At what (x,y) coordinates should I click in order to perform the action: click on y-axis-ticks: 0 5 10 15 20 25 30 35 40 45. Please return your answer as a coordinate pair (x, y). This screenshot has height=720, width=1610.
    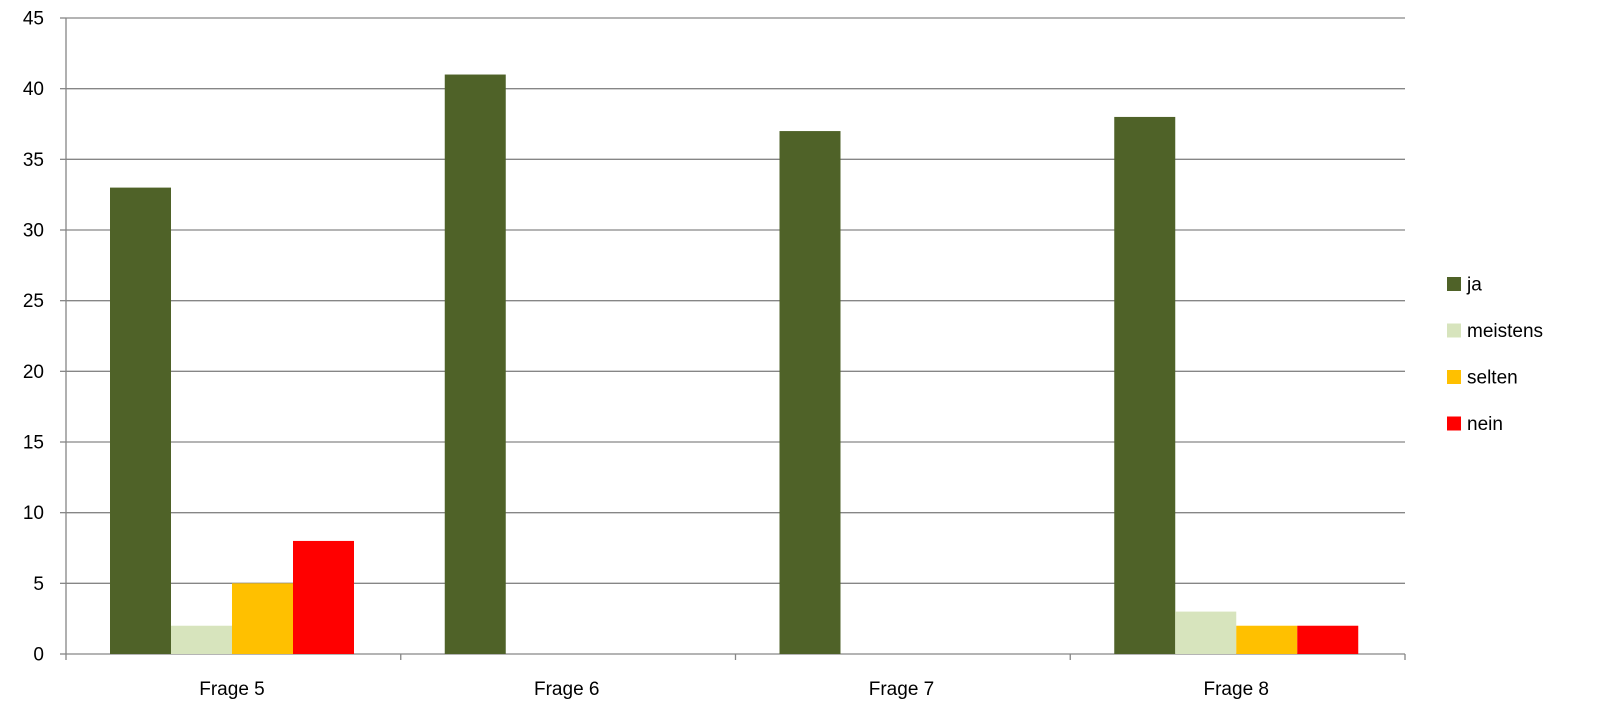
    Looking at the image, I should click on (33, 337).